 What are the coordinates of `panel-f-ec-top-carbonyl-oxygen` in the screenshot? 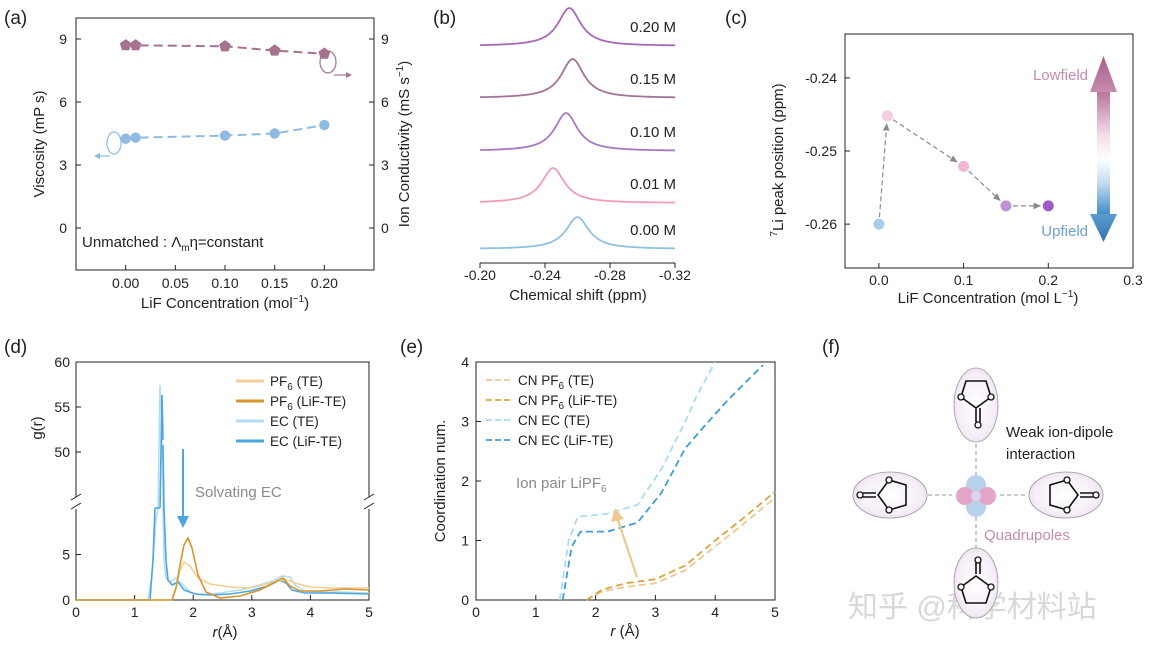 It's located at (978, 425).